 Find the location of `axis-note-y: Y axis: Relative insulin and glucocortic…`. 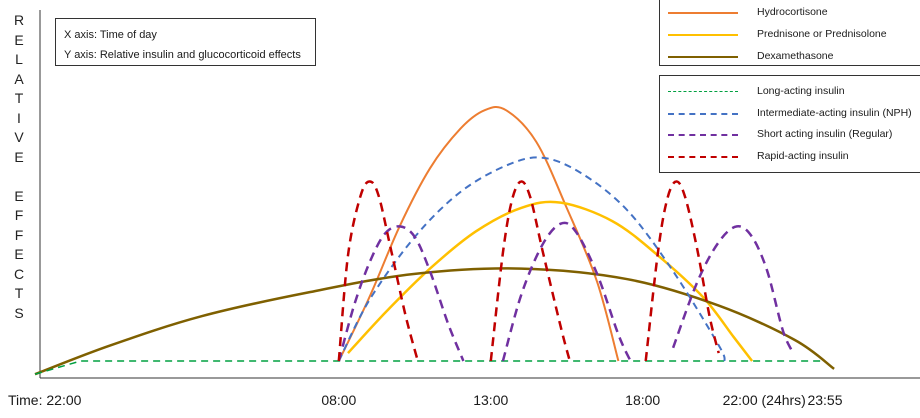

axis-note-y: Y axis: Relative insulin and glucocortic… is located at coordinates (182, 55).